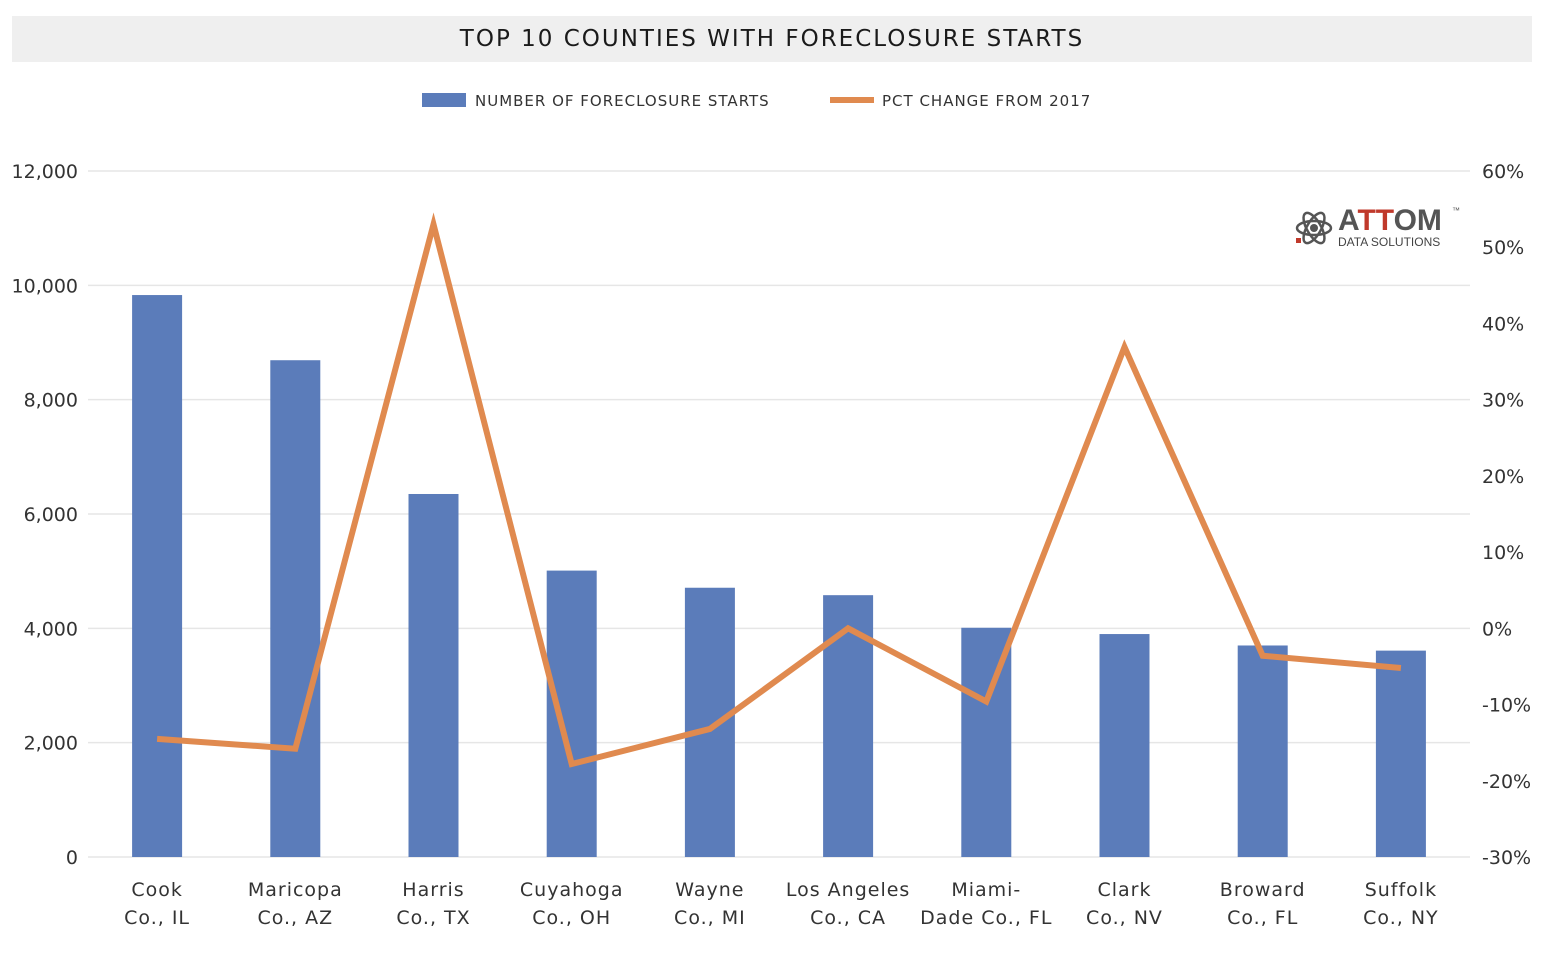 This screenshot has width=1554, height=954. What do you see at coordinates (1503, 401) in the screenshot?
I see `right-tick-label: 30%` at bounding box center [1503, 401].